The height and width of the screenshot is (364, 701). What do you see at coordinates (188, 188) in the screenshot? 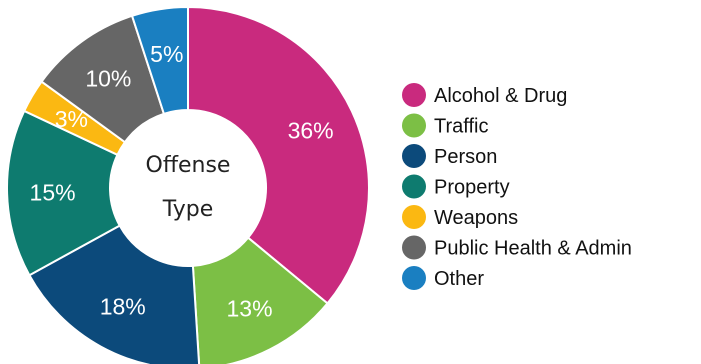
I see `center-hole` at bounding box center [188, 188].